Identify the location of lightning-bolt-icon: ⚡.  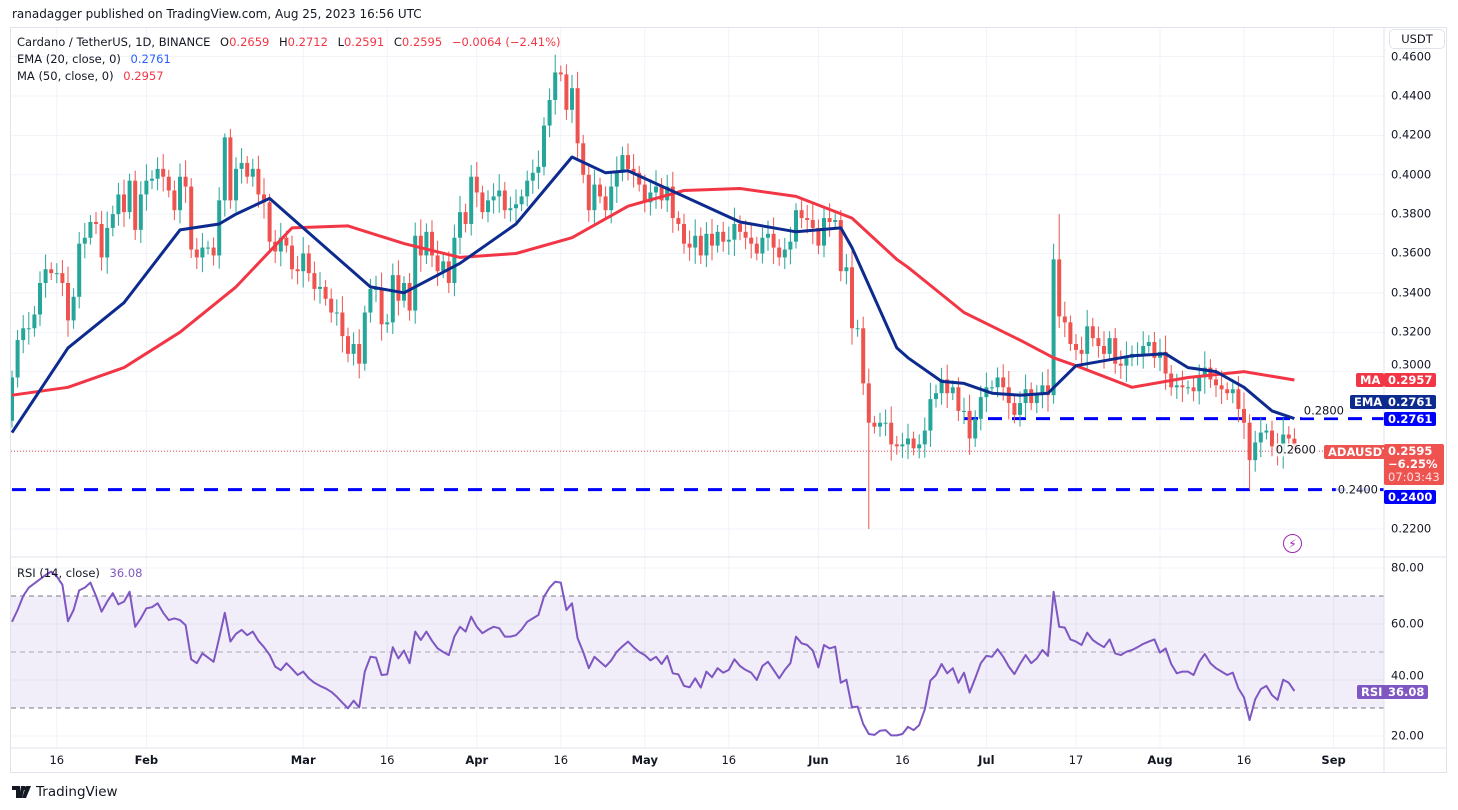
(1292, 543).